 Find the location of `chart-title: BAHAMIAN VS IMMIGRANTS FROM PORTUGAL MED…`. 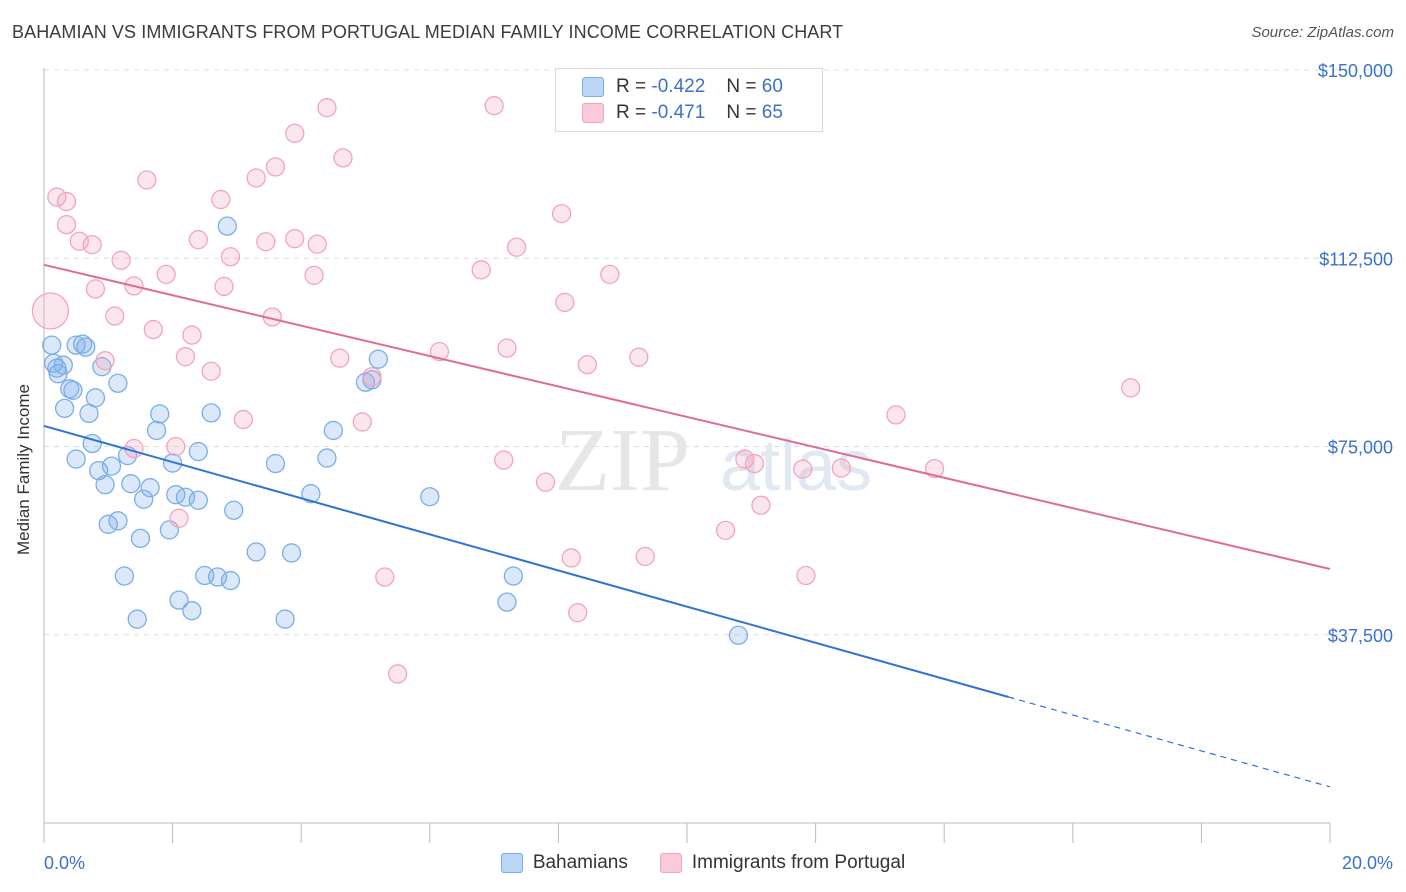

chart-title: BAHAMIAN VS IMMIGRANTS FROM PORTUGAL MED… is located at coordinates (428, 32).